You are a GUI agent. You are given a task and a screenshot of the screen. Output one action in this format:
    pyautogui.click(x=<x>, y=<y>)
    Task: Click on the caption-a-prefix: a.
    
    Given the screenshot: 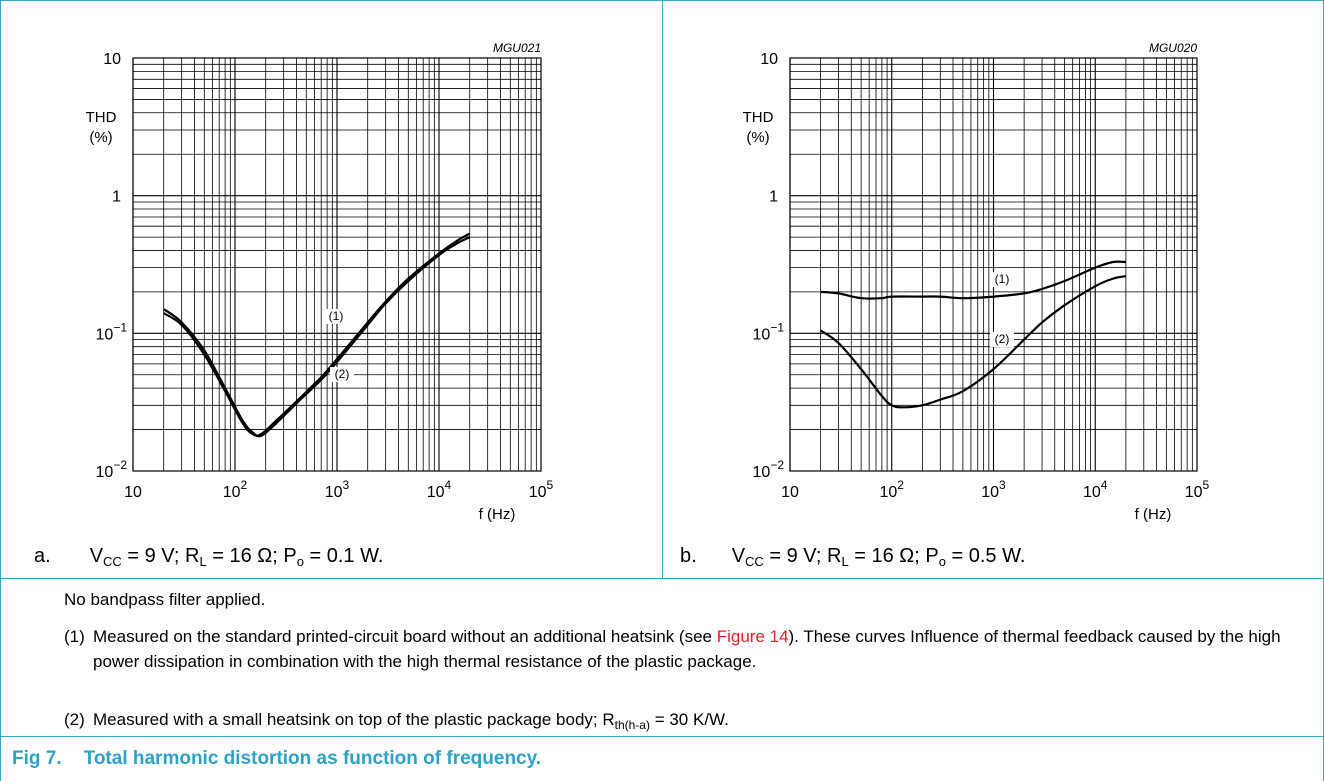 What is the action you would take?
    pyautogui.click(x=42, y=556)
    